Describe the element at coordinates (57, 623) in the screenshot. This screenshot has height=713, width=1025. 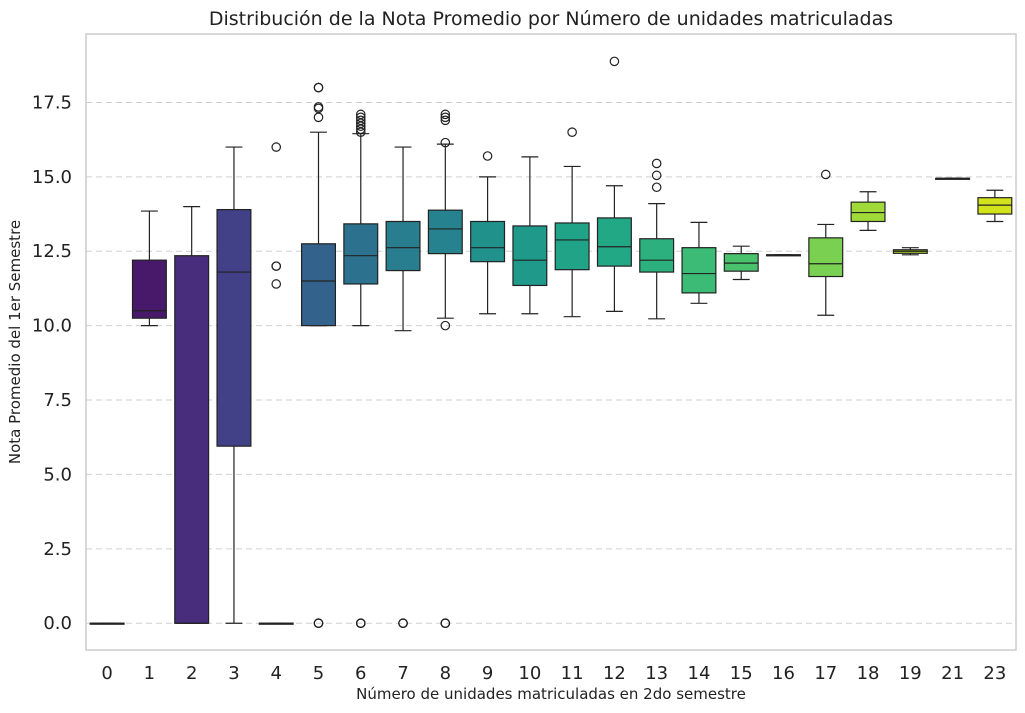
I see `y-tick-label: 0.0` at that location.